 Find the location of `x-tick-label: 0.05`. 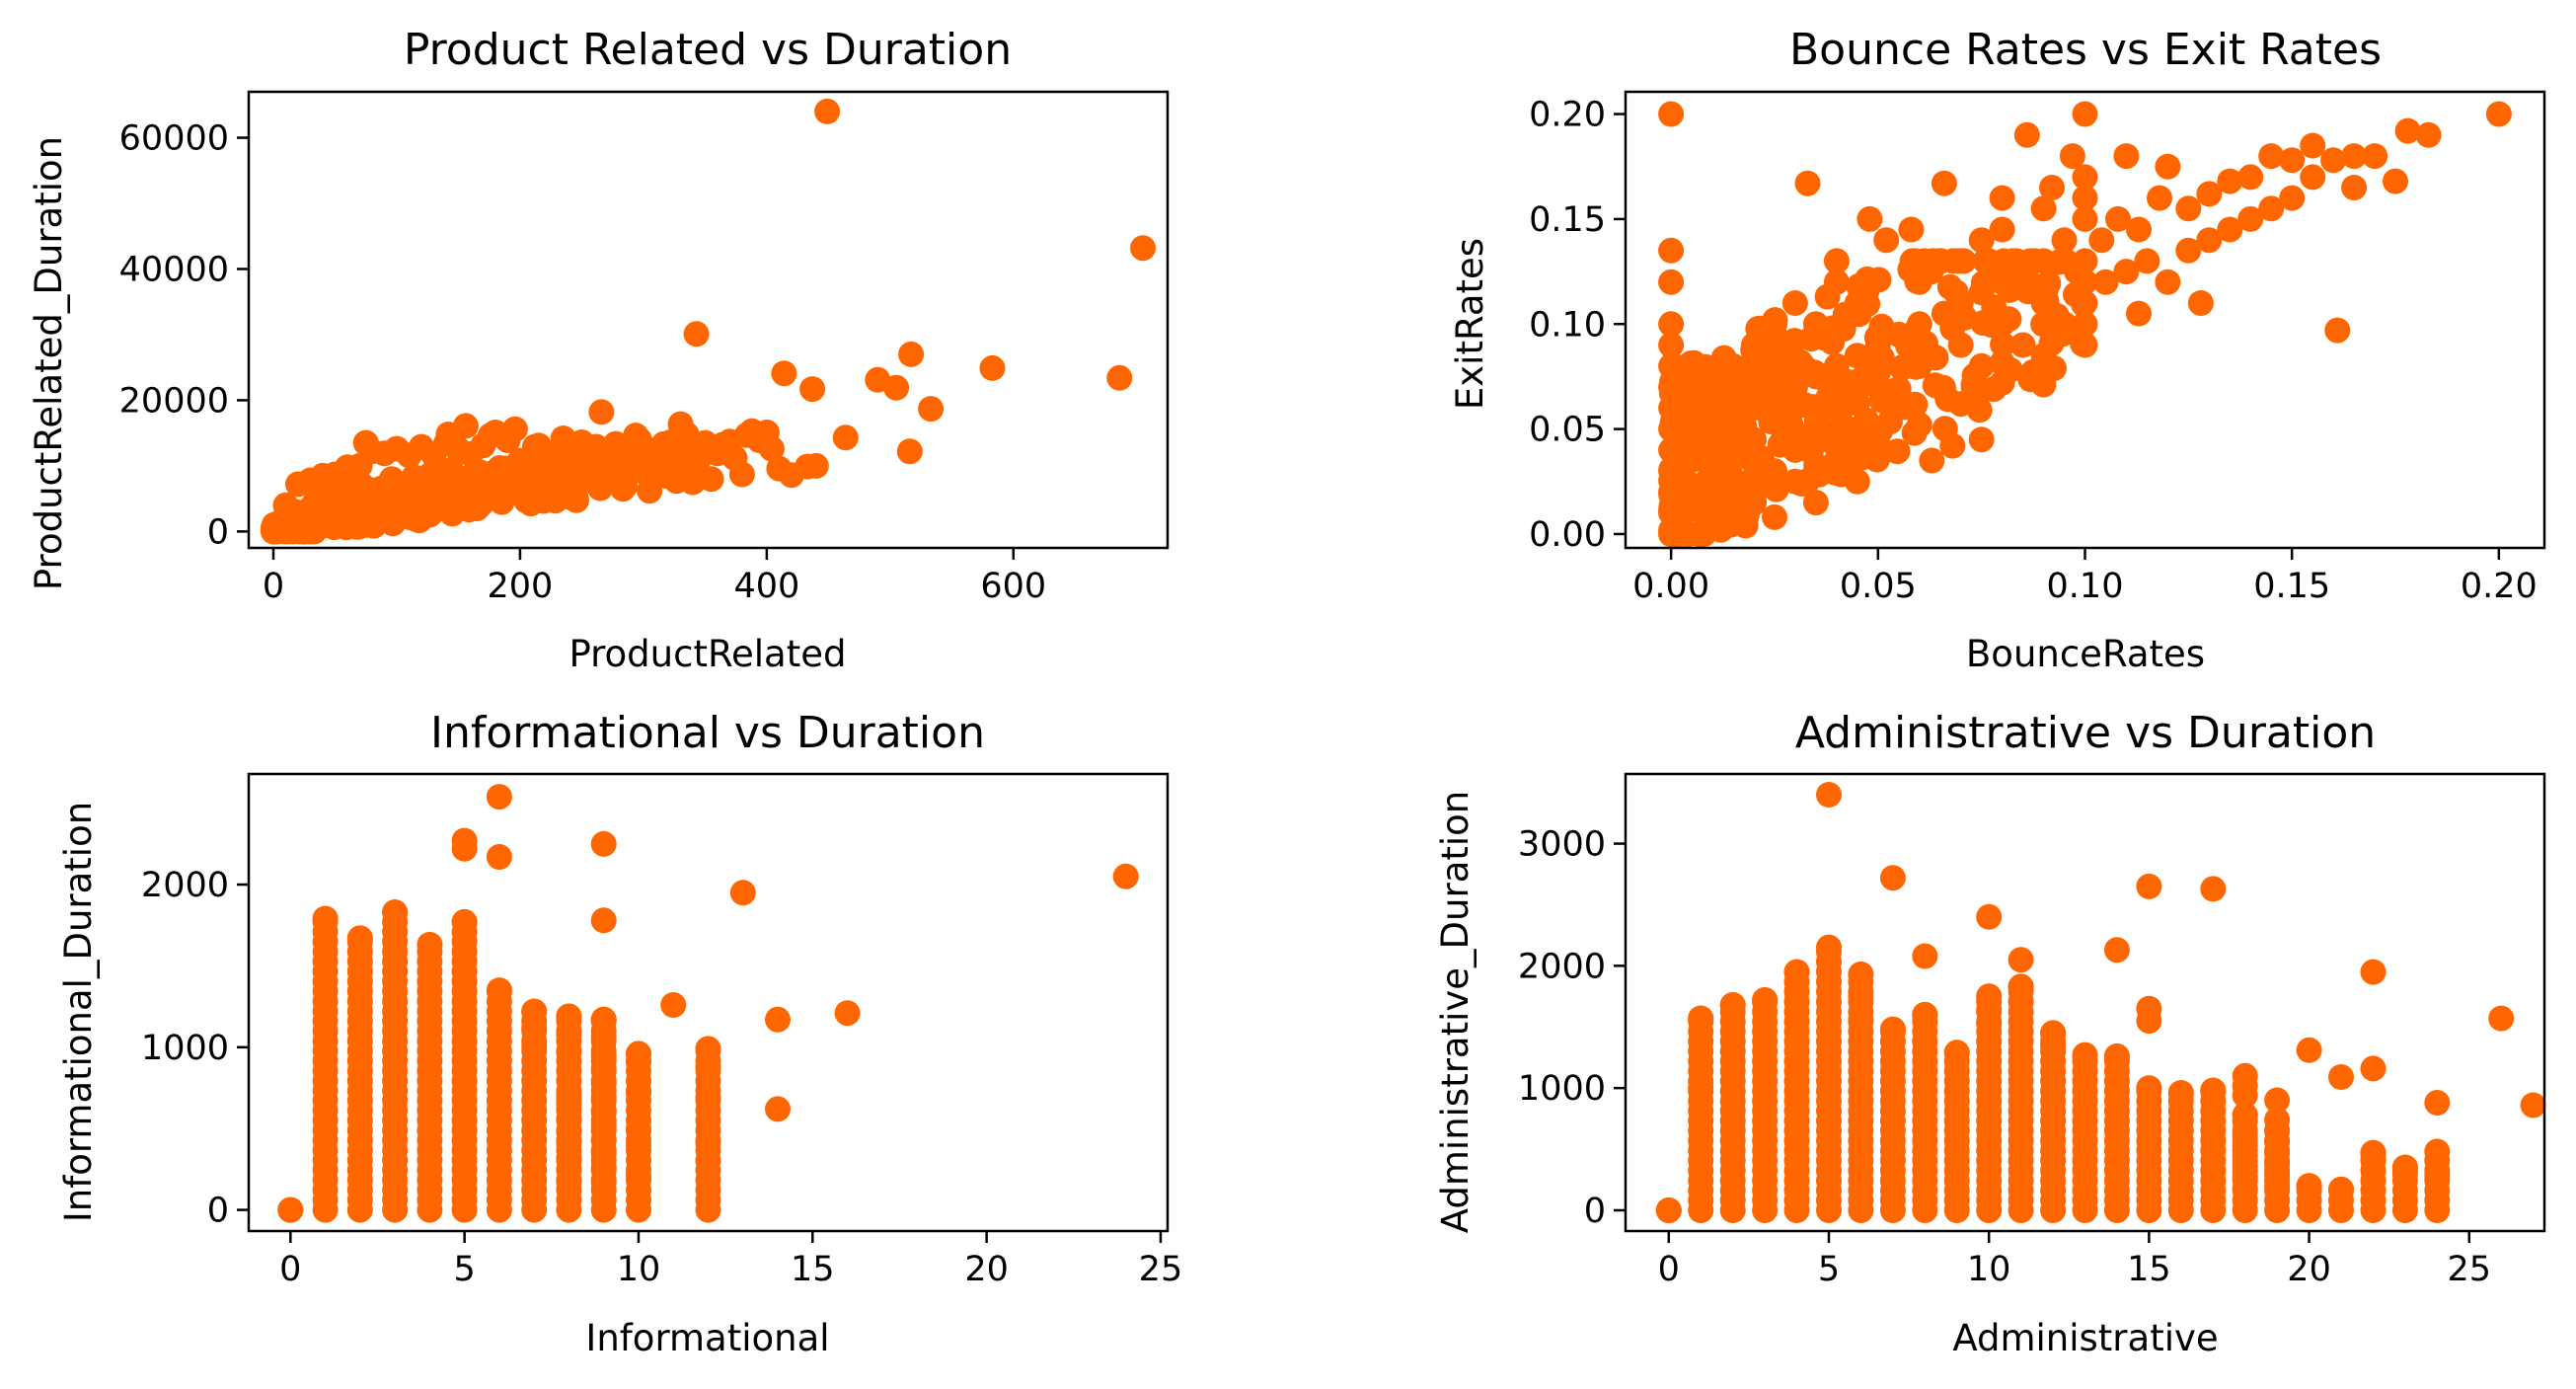

x-tick-label: 0.05 is located at coordinates (1879, 586).